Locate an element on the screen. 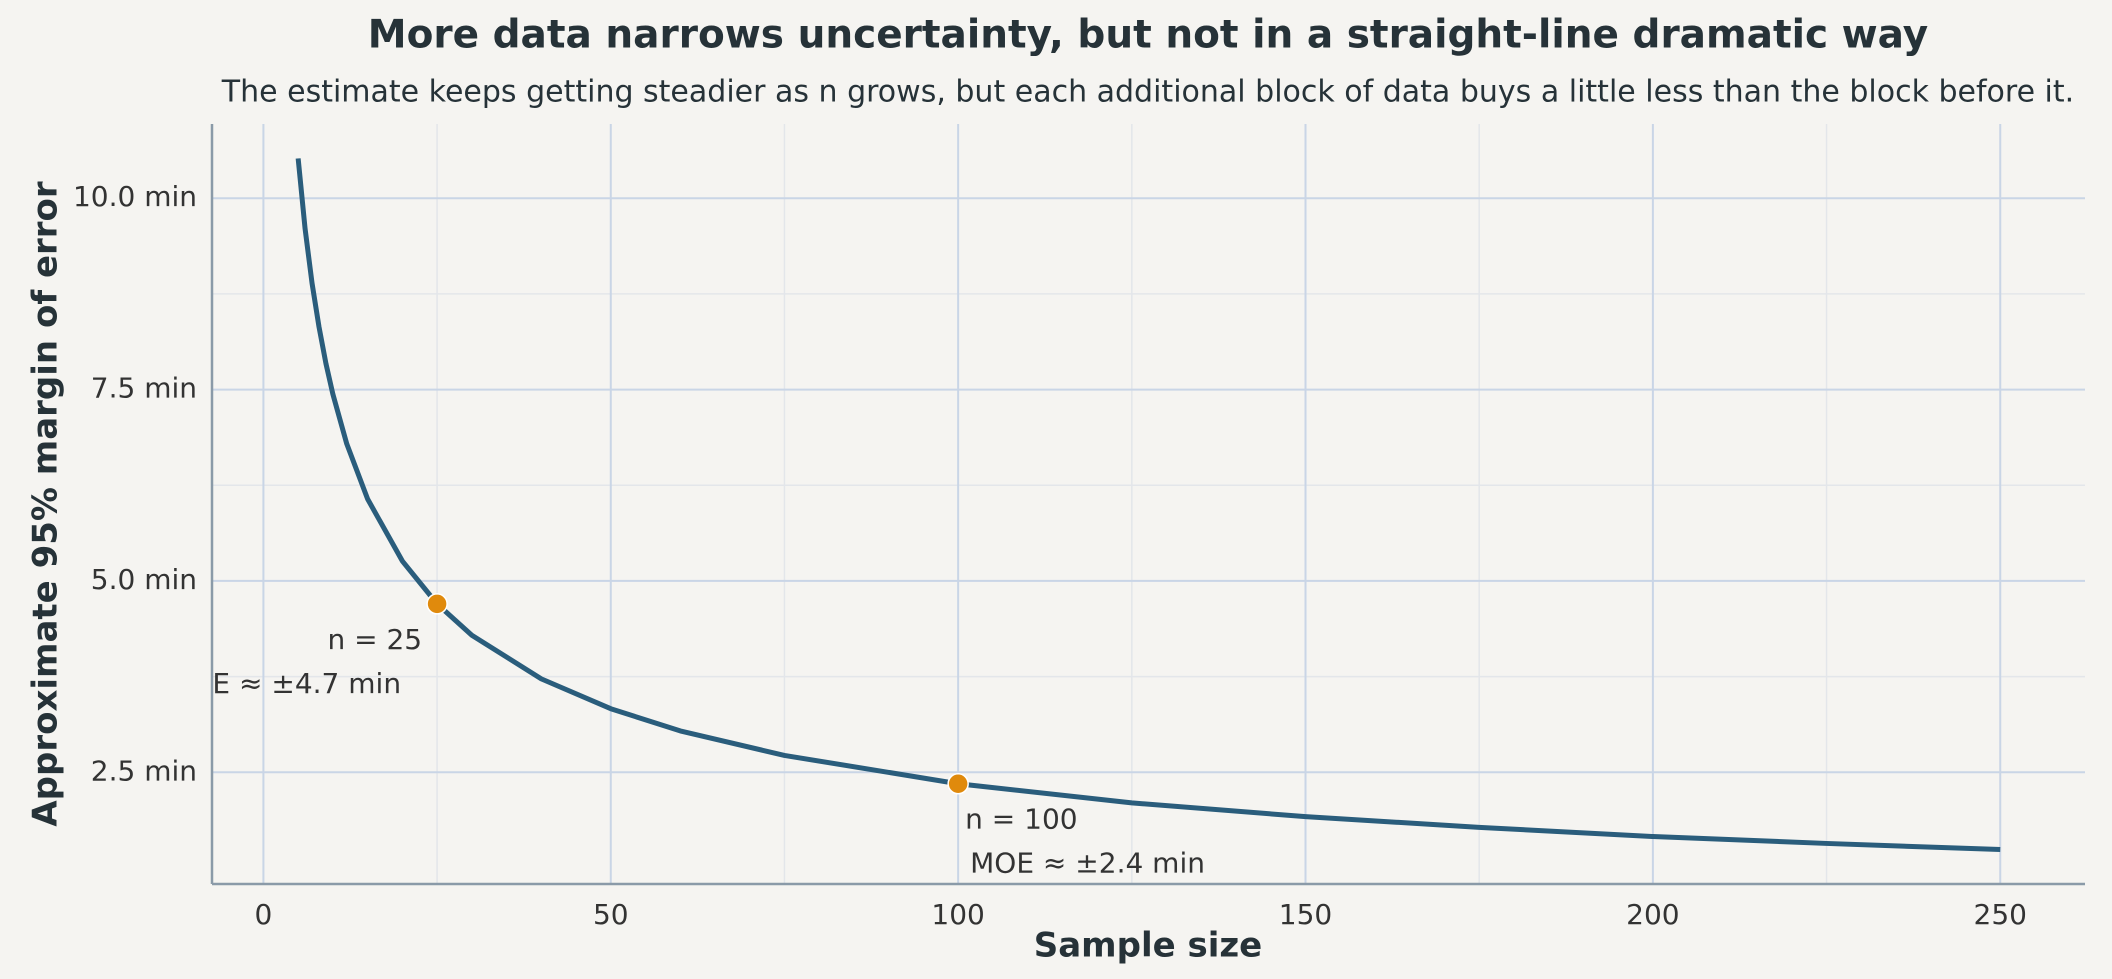 Image resolution: width=2112 pixels, height=979 pixels. annotation-label: n = 100 is located at coordinates (1021, 819).